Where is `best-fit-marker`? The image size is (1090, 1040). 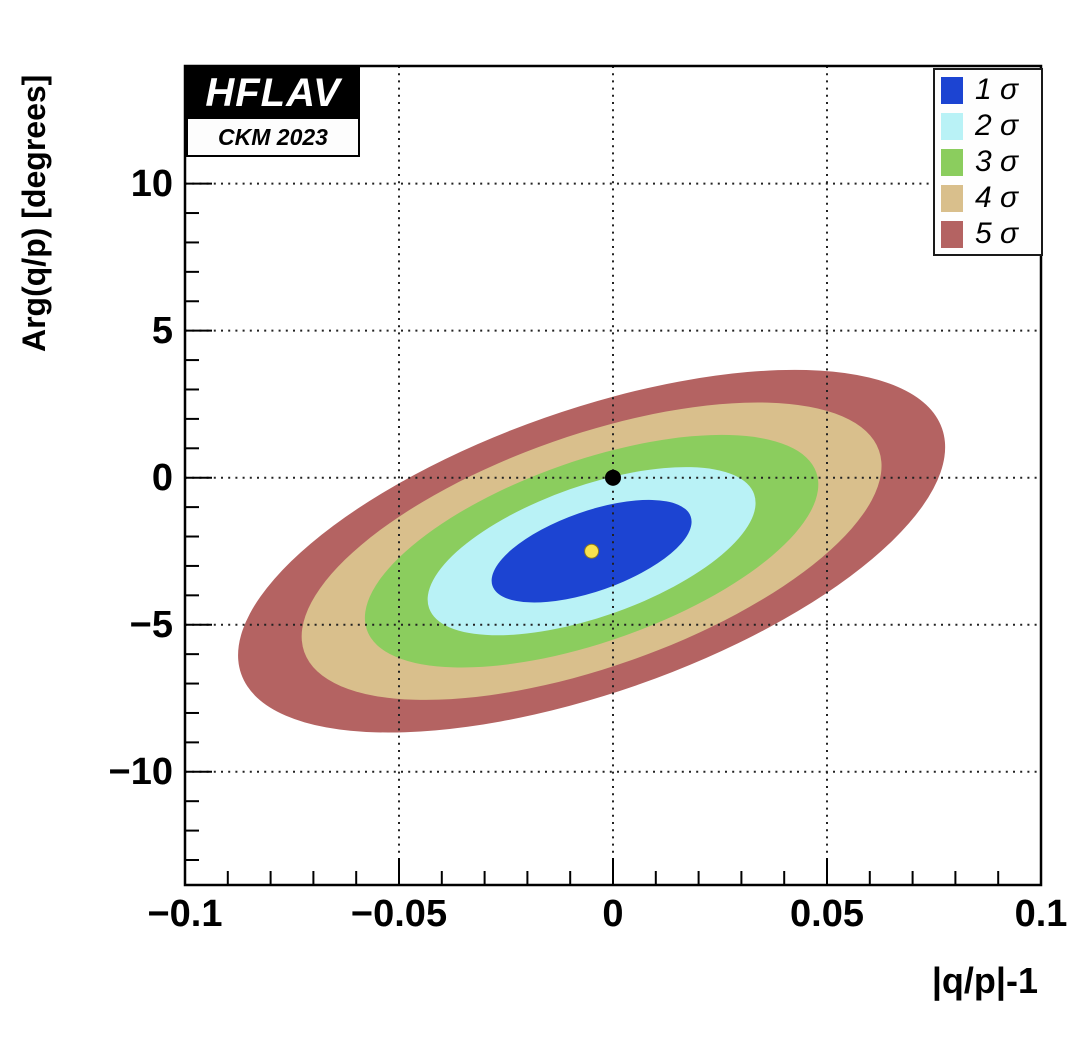 best-fit-marker is located at coordinates (592, 551).